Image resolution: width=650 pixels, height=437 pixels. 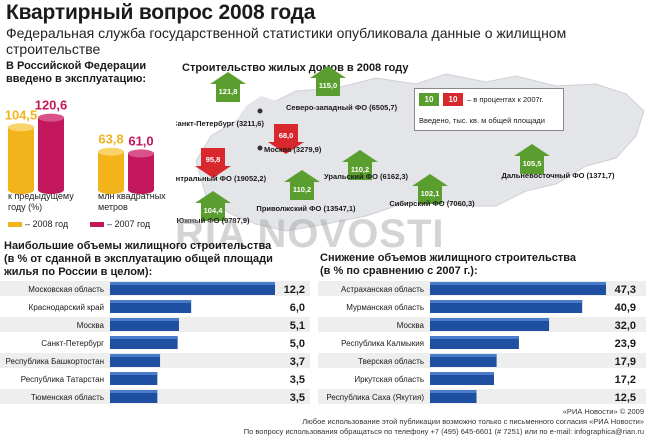 What do you see at coordinates (391, 361) in the screenshot?
I see `right-rank-category: Тверская область` at bounding box center [391, 361].